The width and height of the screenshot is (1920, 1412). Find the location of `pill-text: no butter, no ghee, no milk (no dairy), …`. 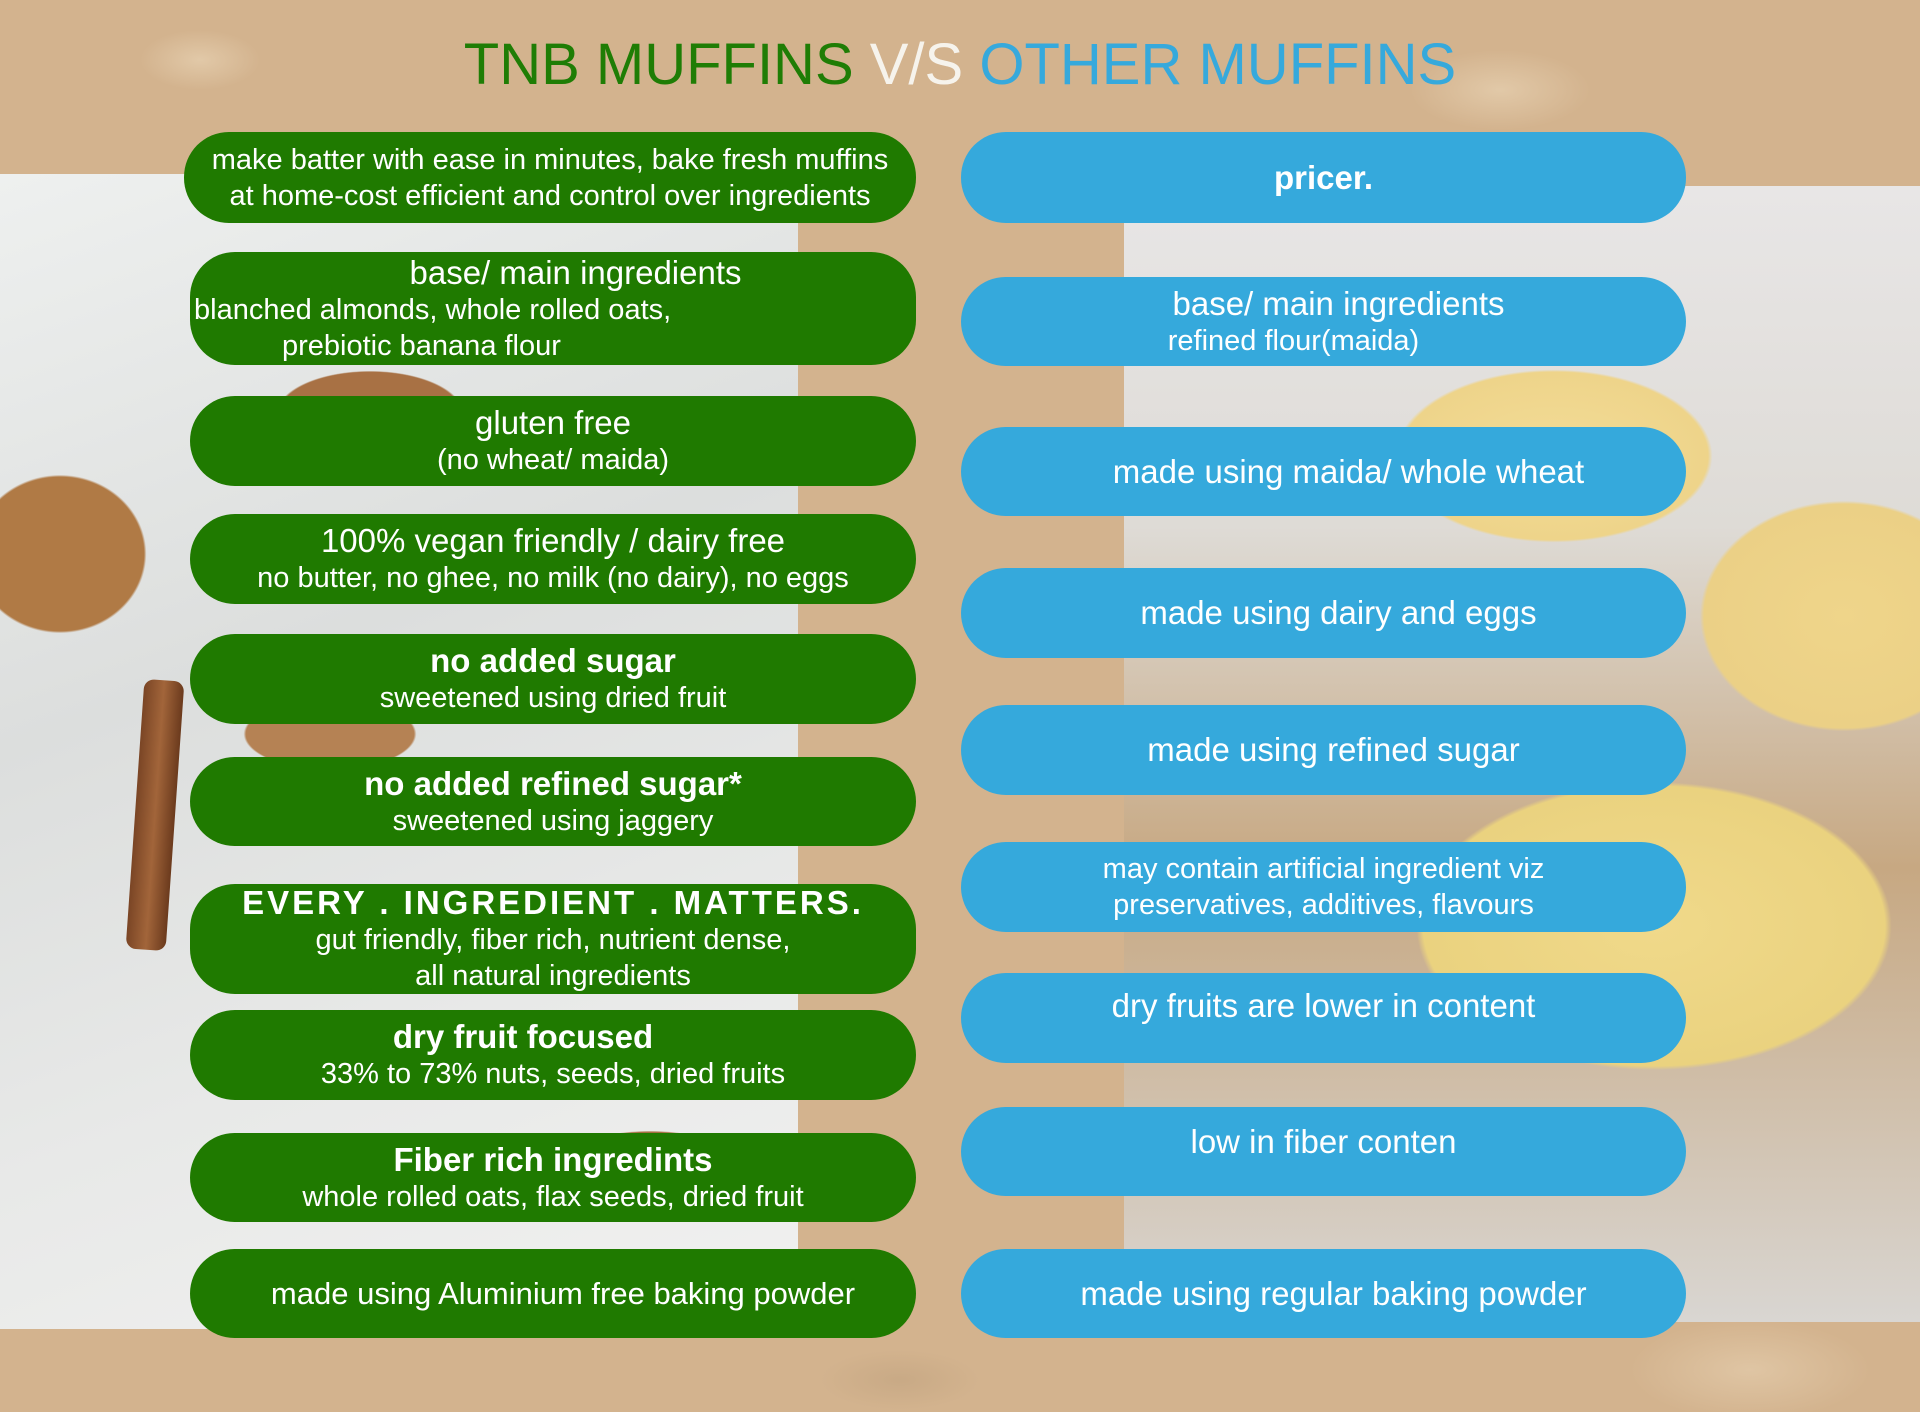

pill-text: no butter, no ghee, no milk (no dairy), … is located at coordinates (553, 578).